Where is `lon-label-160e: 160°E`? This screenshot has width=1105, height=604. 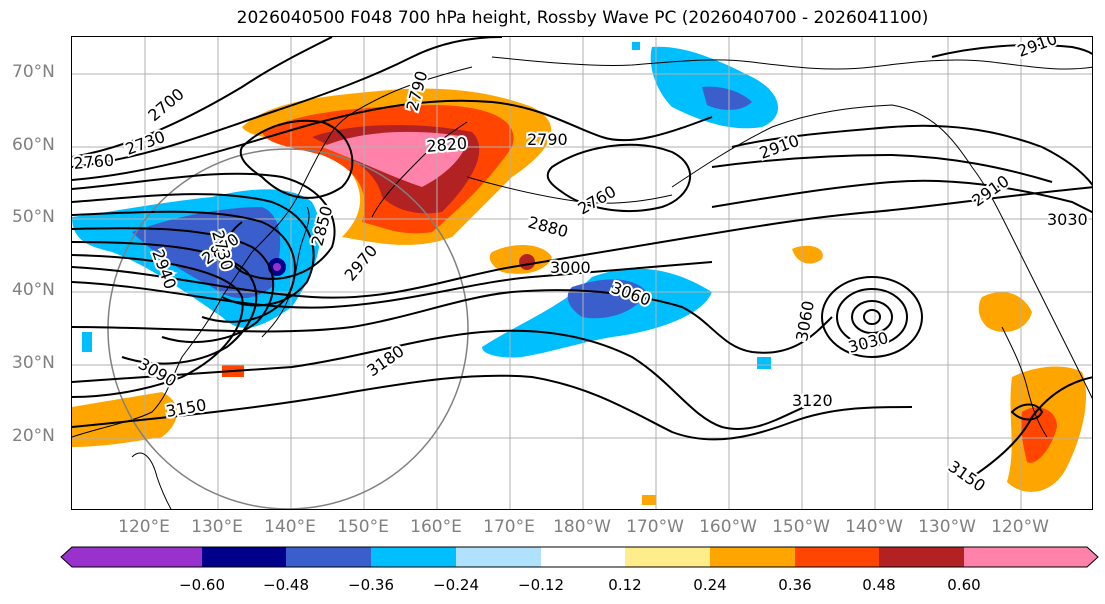
lon-label-160e: 160°E is located at coordinates (436, 527).